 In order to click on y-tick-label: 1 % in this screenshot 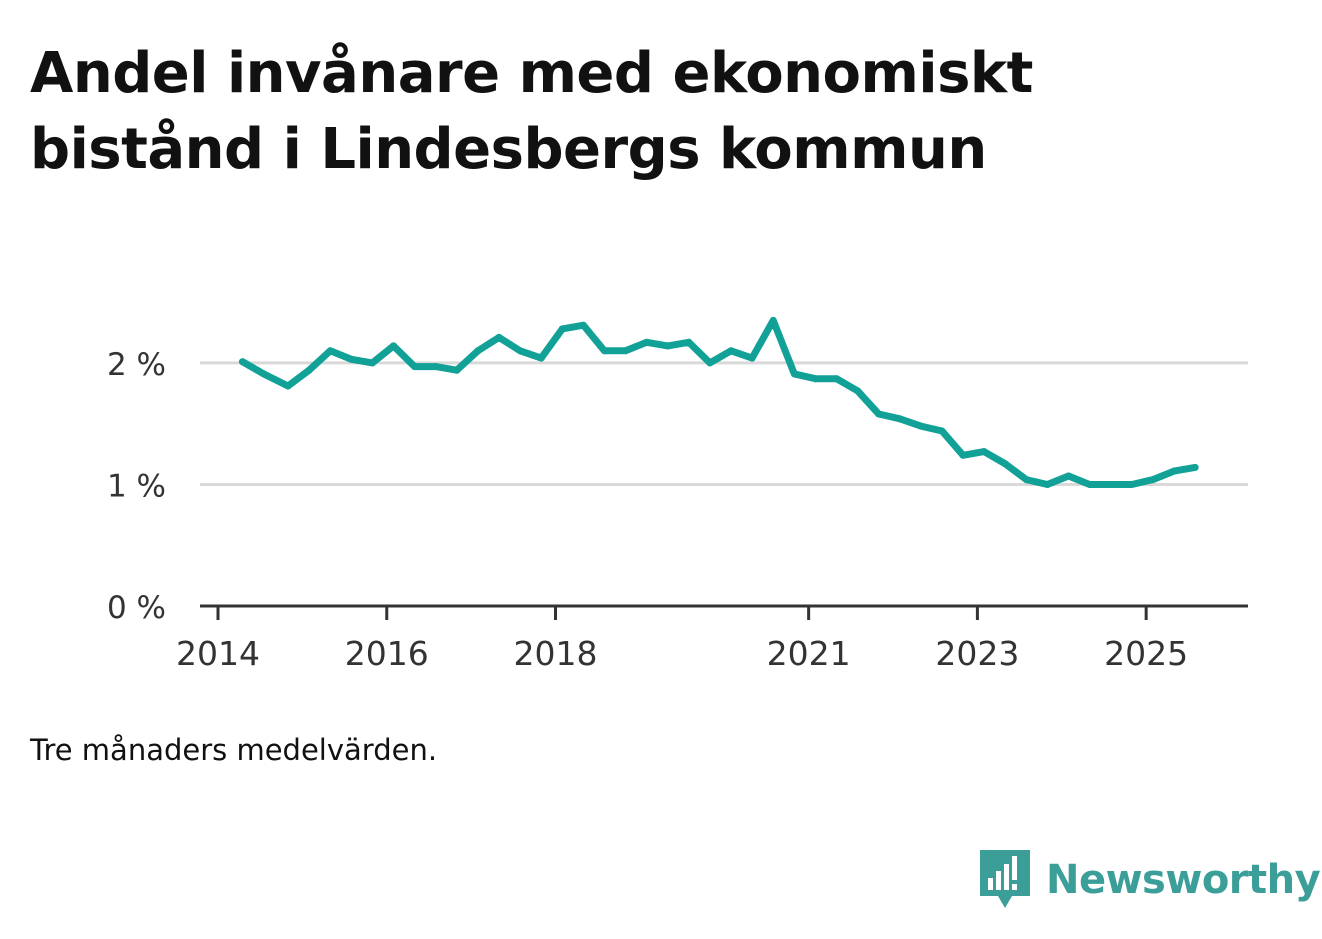, I will do `click(136, 486)`.